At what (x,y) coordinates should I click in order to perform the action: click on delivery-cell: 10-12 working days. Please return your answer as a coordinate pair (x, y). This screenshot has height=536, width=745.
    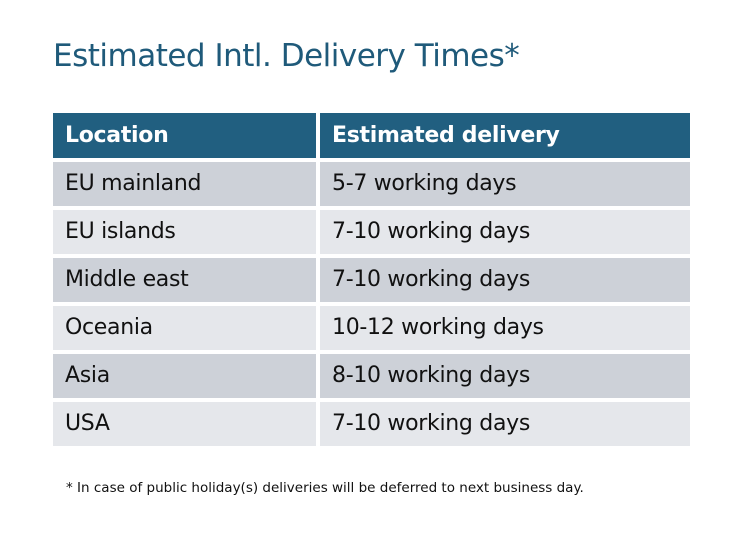
    Looking at the image, I should click on (505, 328).